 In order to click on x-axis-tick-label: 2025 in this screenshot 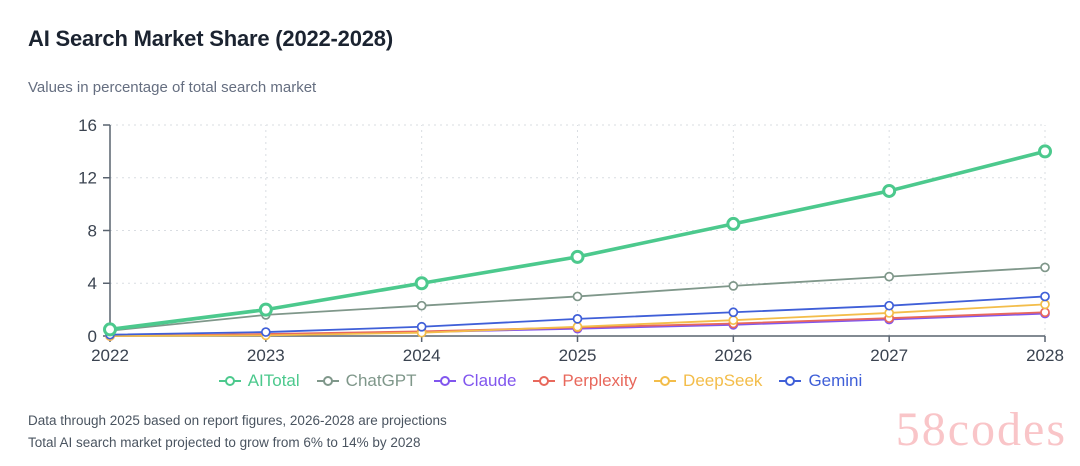, I will do `click(578, 355)`.